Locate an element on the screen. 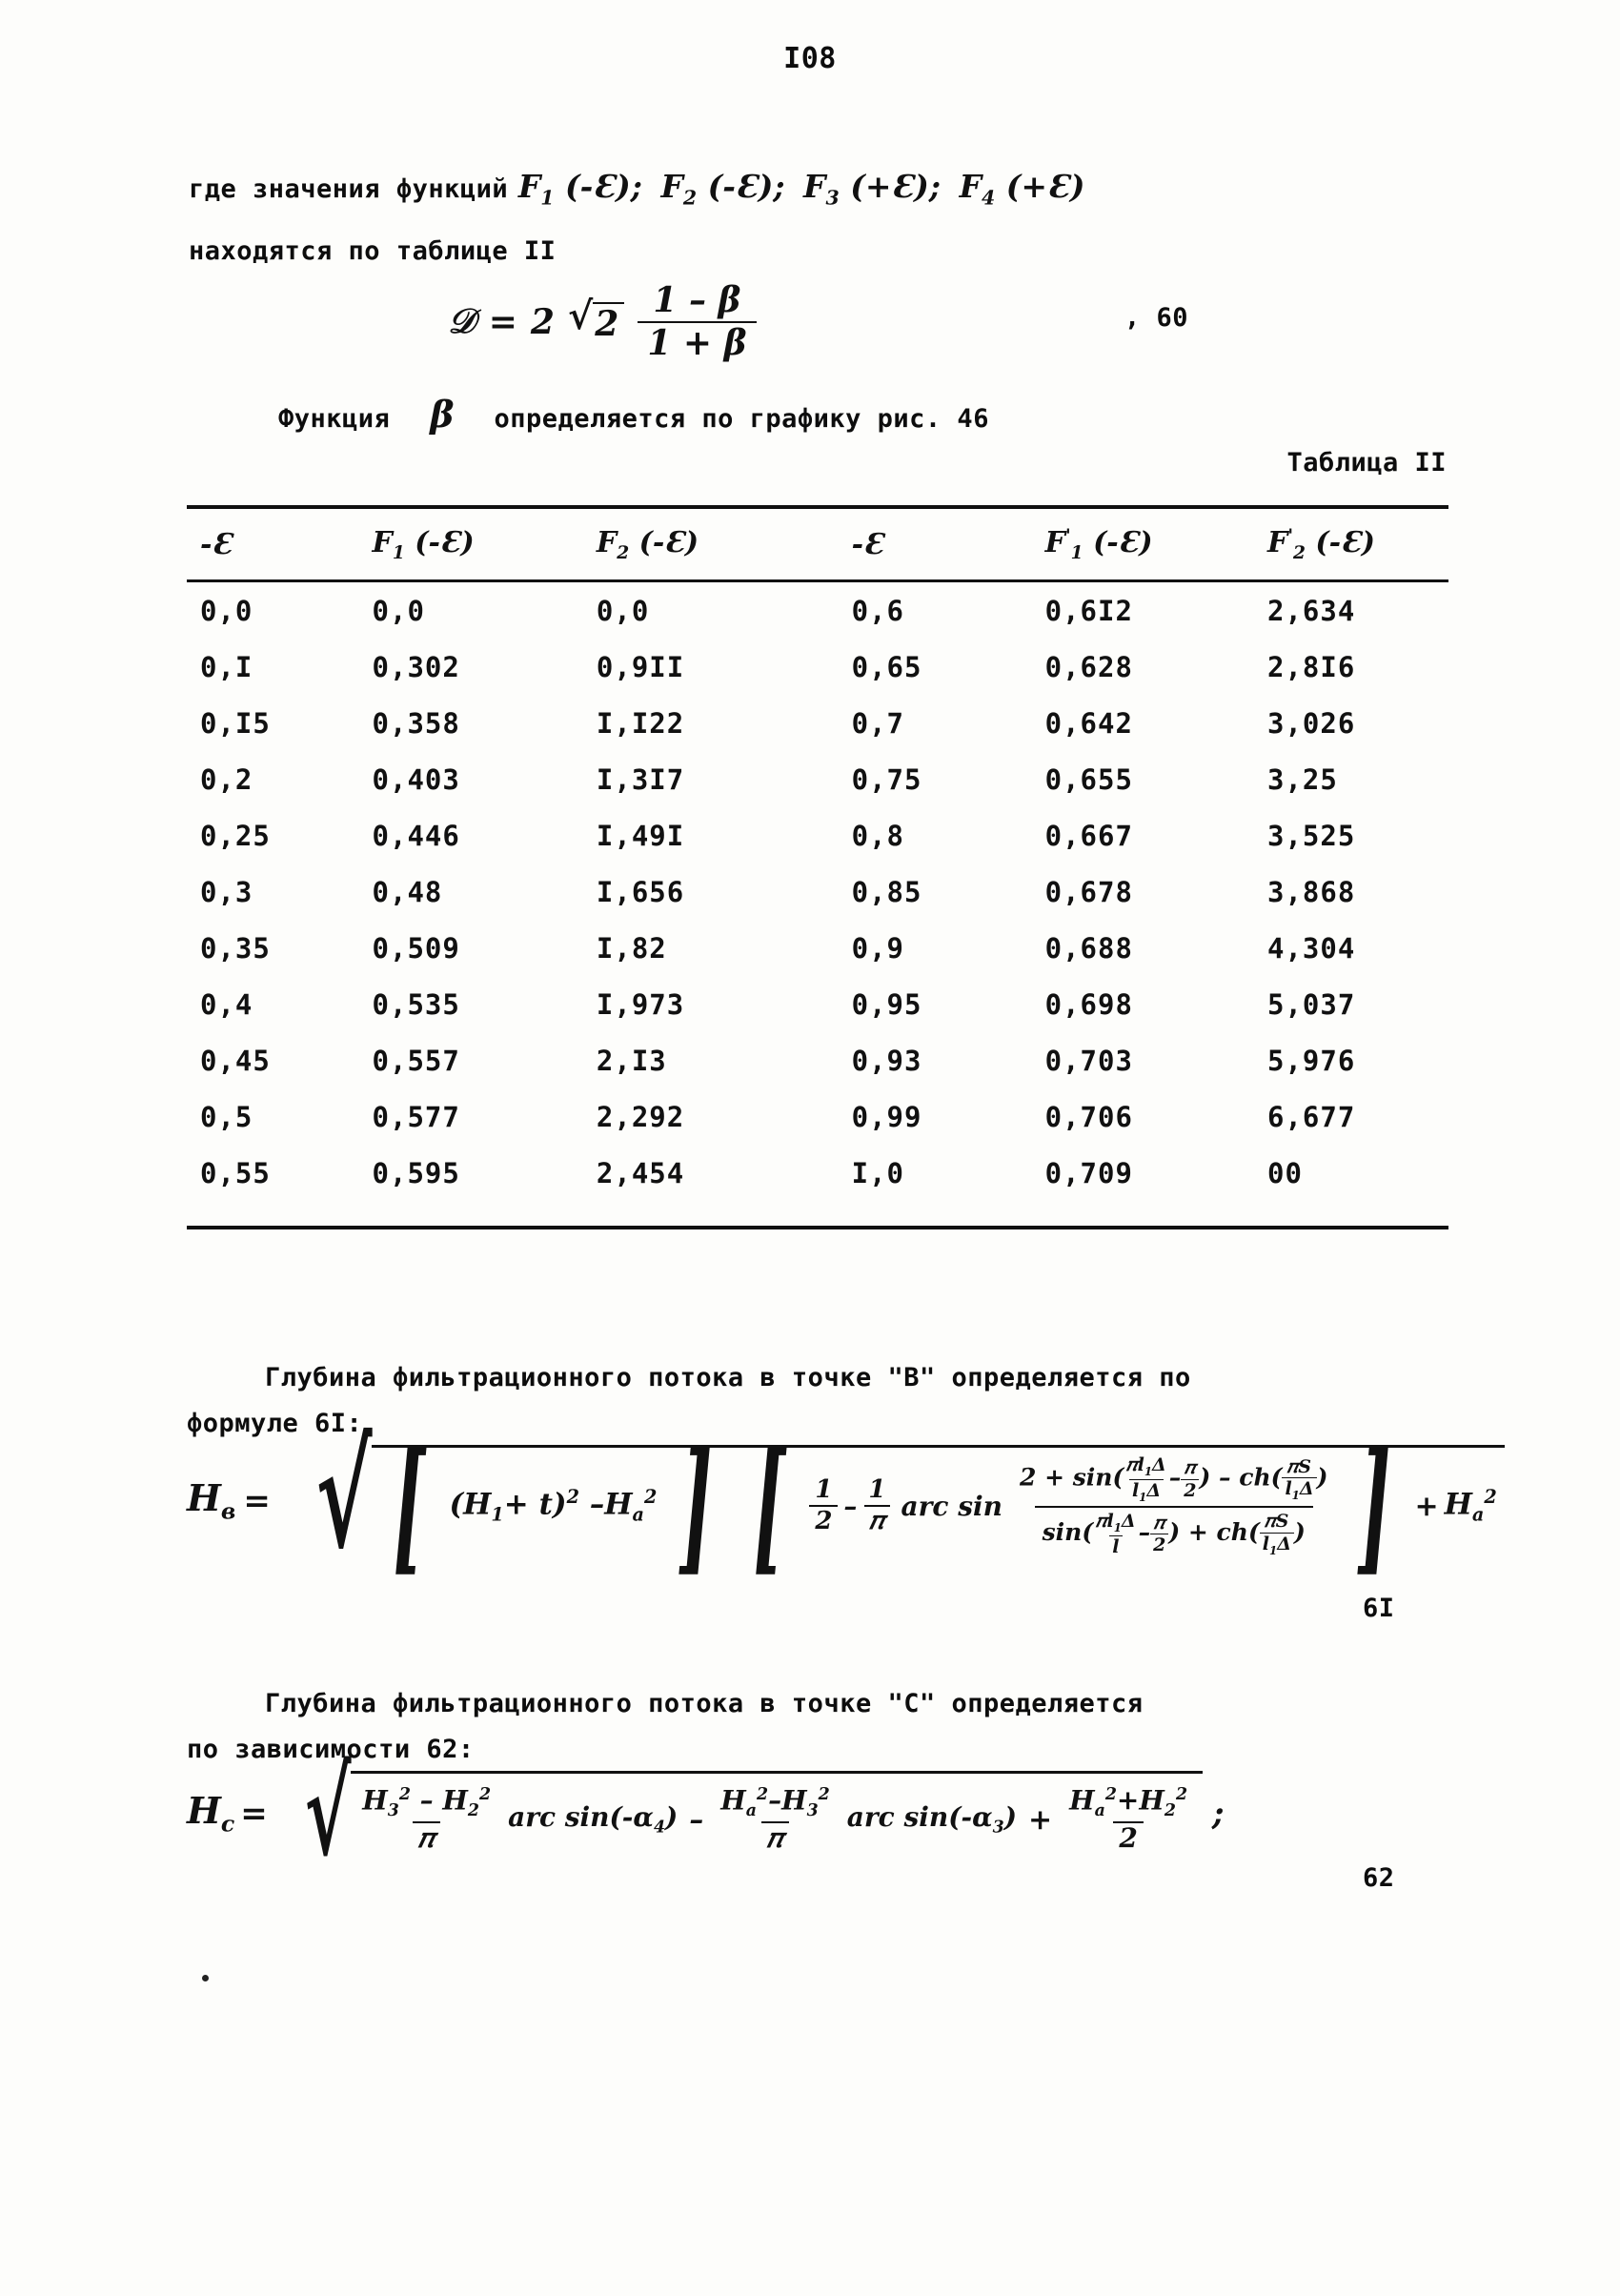 The height and width of the screenshot is (2296, 1620). formula-62-term-3-fraction: Ha2+H22 2 is located at coordinates (1128, 1819).